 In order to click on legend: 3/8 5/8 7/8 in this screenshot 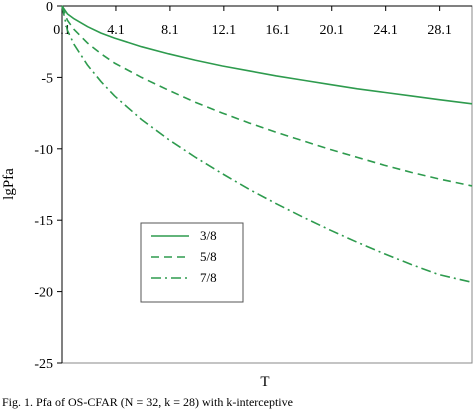, I will do `click(192, 262)`.